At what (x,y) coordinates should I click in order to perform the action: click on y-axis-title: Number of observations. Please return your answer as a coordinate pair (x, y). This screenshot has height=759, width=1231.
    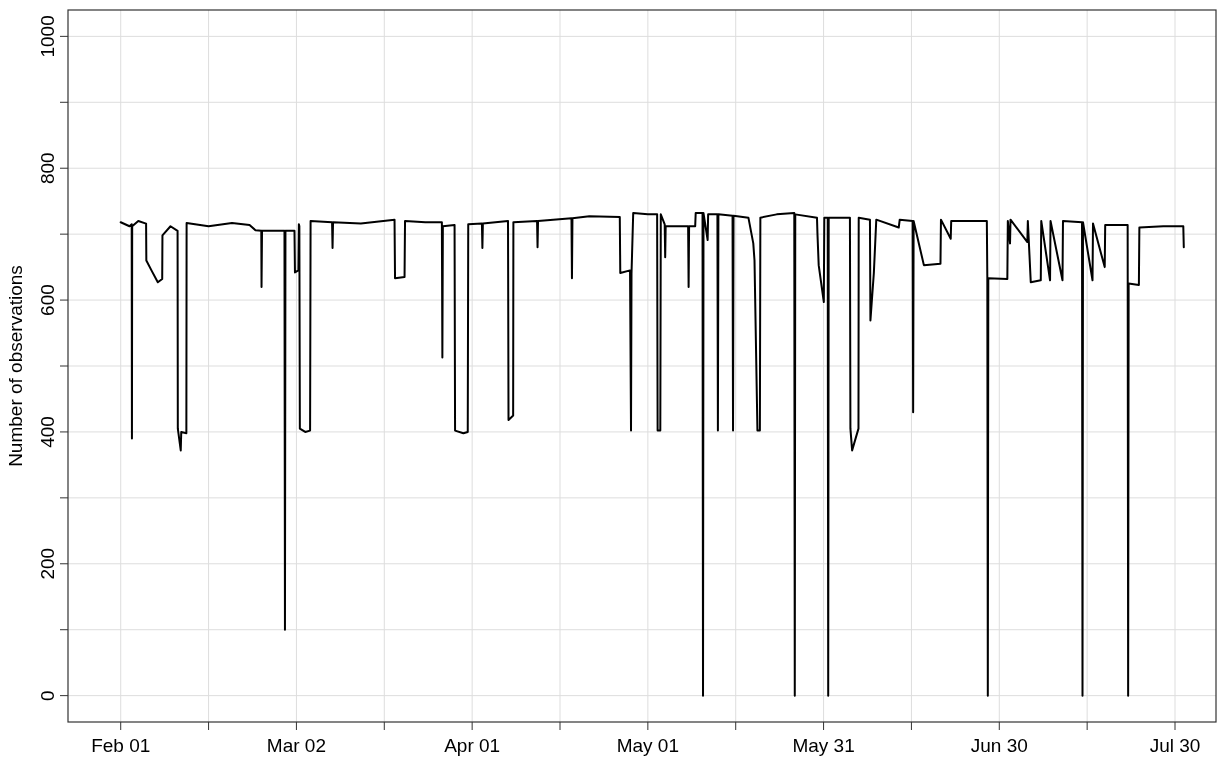
    Looking at the image, I should click on (15, 366).